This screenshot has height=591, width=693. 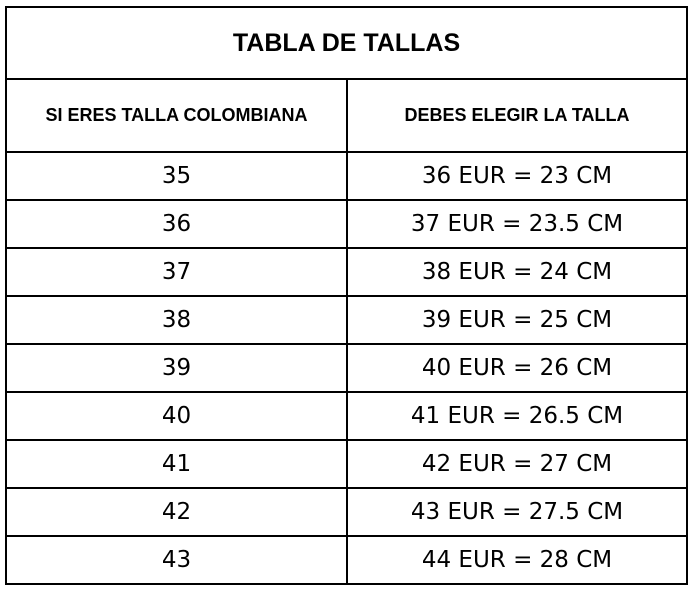 I want to click on eur-cm-size-cell: 43 EUR = 27.5 CM, so click(x=517, y=512).